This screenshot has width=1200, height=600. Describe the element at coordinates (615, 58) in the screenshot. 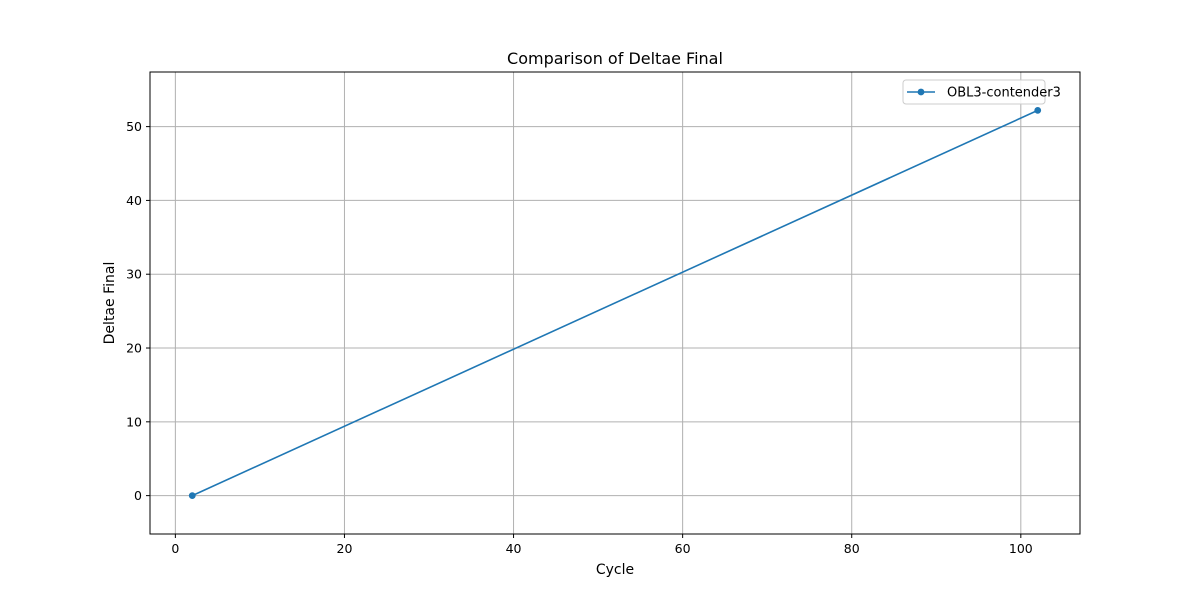

I see `chart-title: Comparison of Deltae Final` at that location.